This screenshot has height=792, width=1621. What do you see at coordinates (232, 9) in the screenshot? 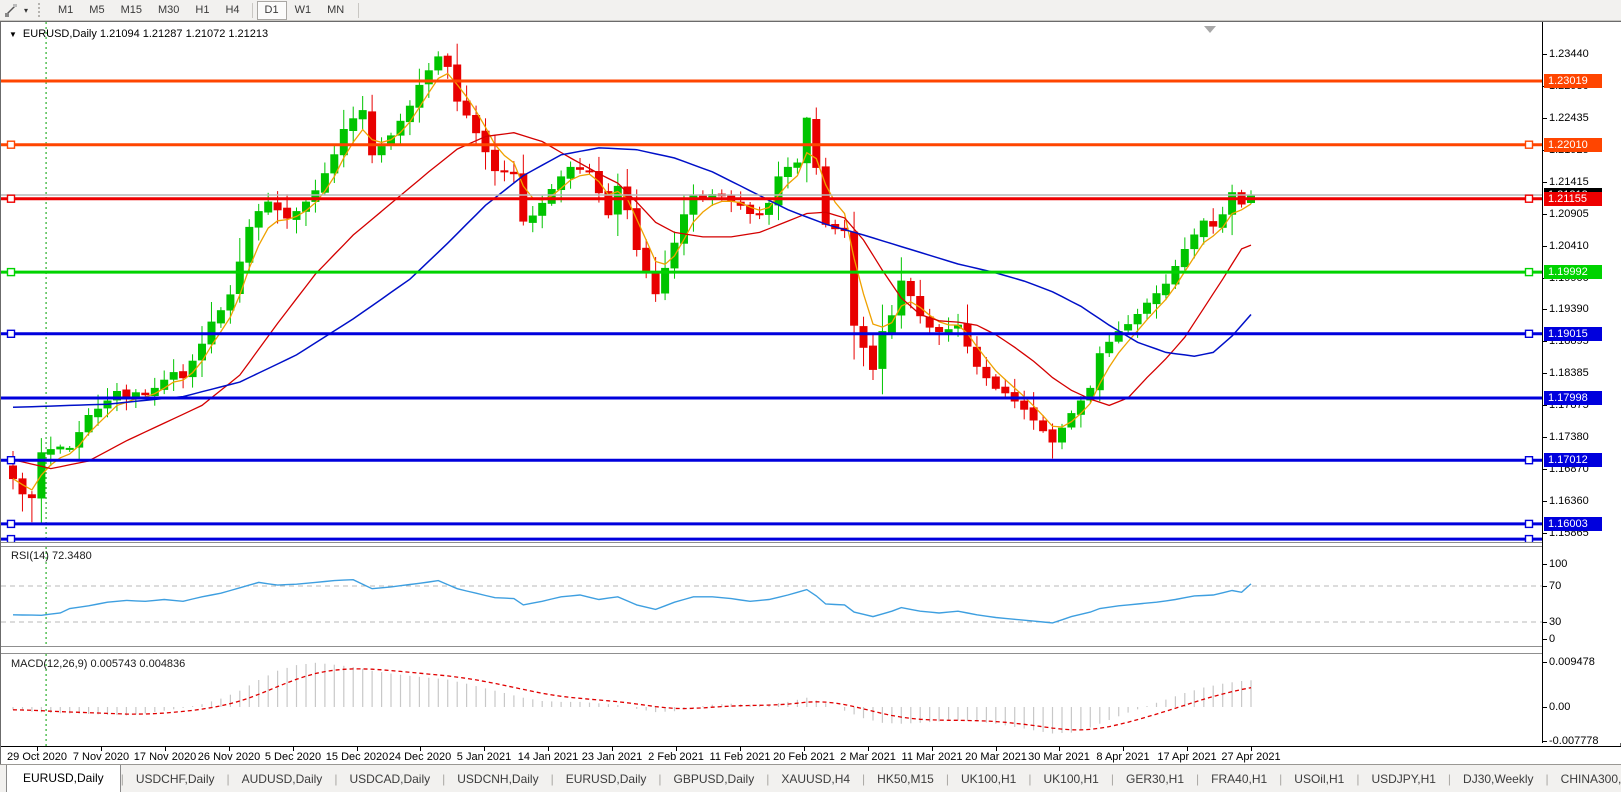
I see `timeframe-button-h4: H4` at bounding box center [232, 9].